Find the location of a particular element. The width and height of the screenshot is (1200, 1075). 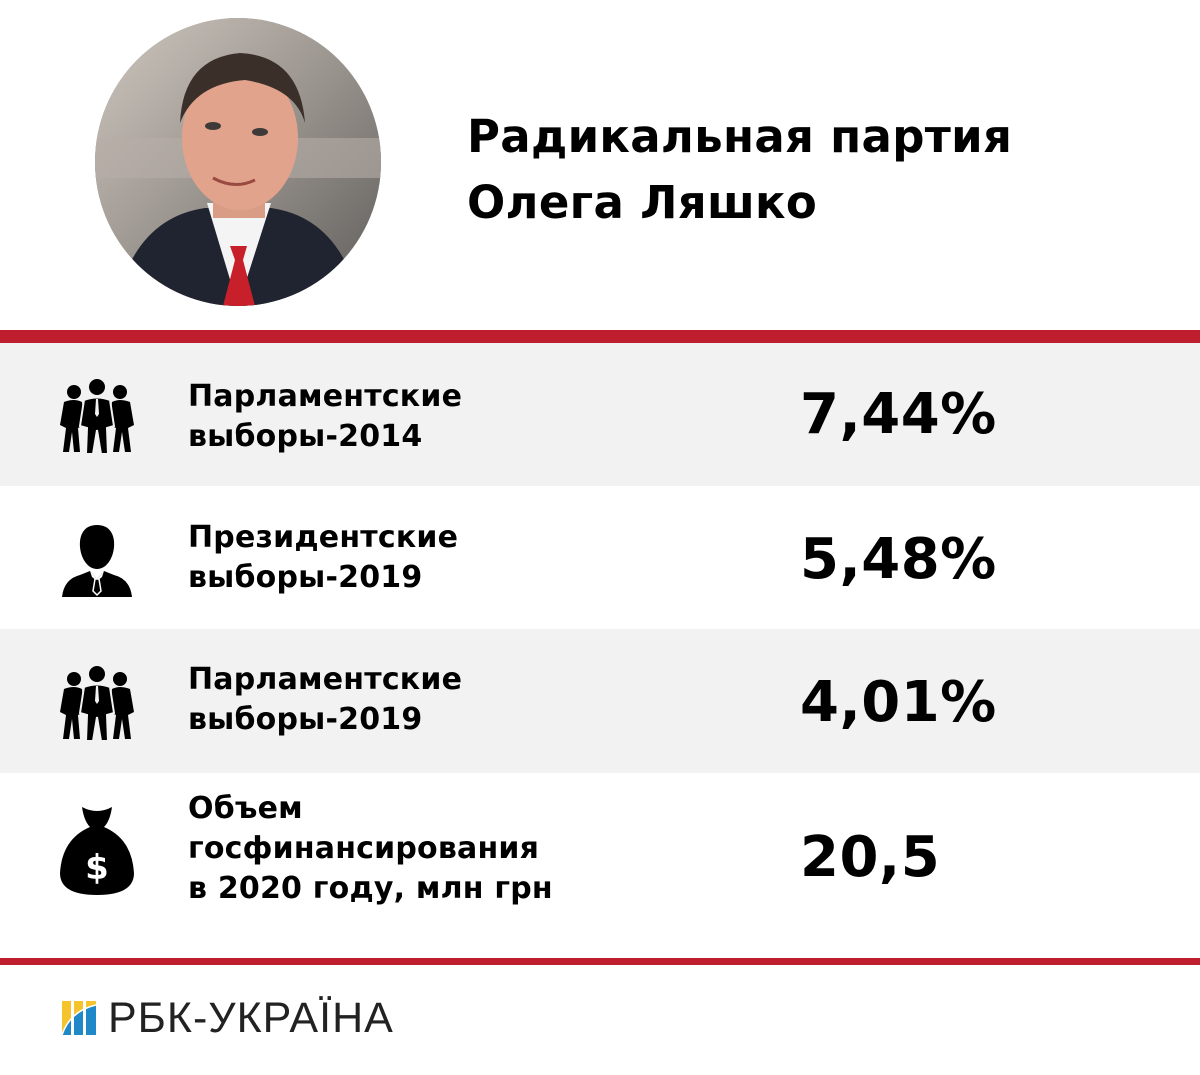

stat-label: Парламентские выборы-2014 is located at coordinates (325, 417).